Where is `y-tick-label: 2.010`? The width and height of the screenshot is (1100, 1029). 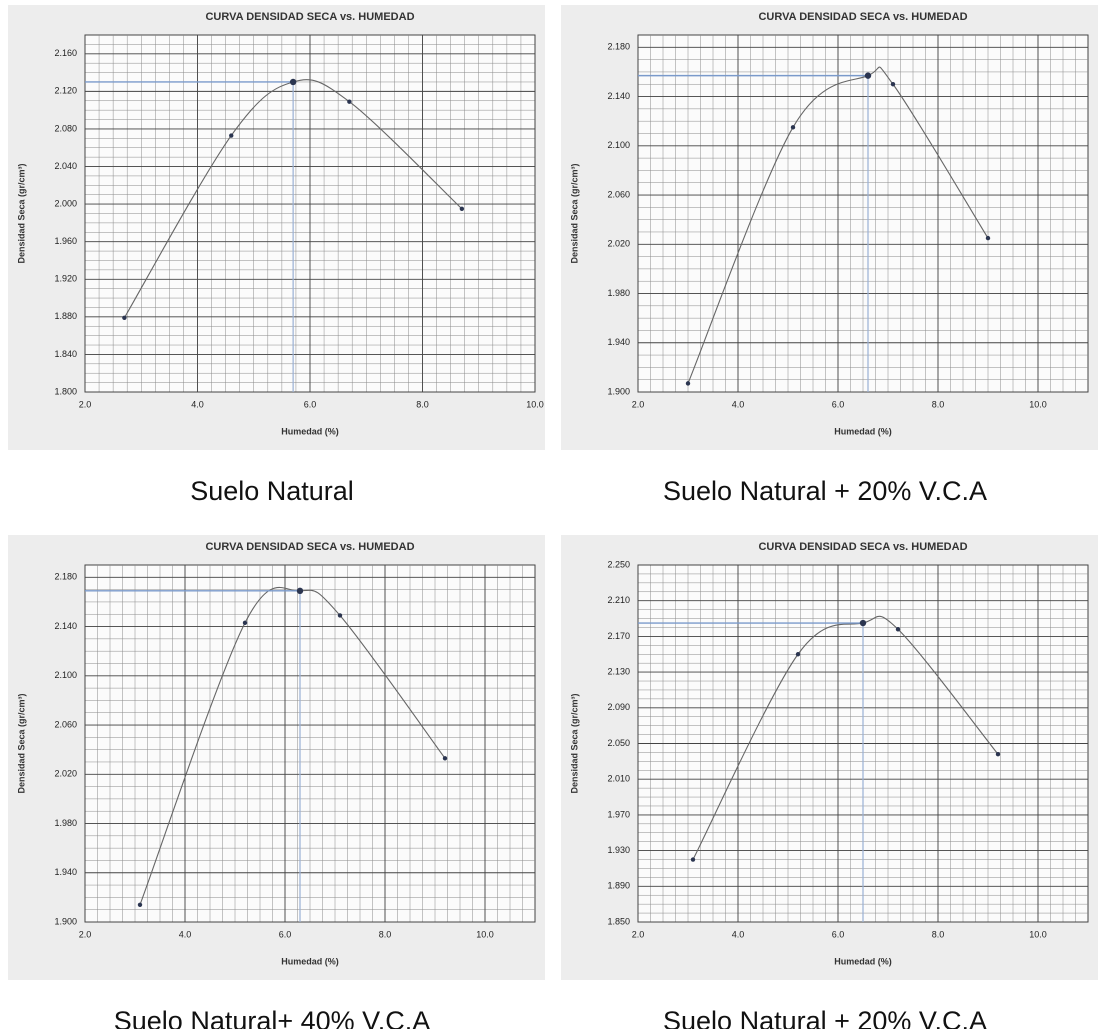
y-tick-label: 2.010 is located at coordinates (618, 779).